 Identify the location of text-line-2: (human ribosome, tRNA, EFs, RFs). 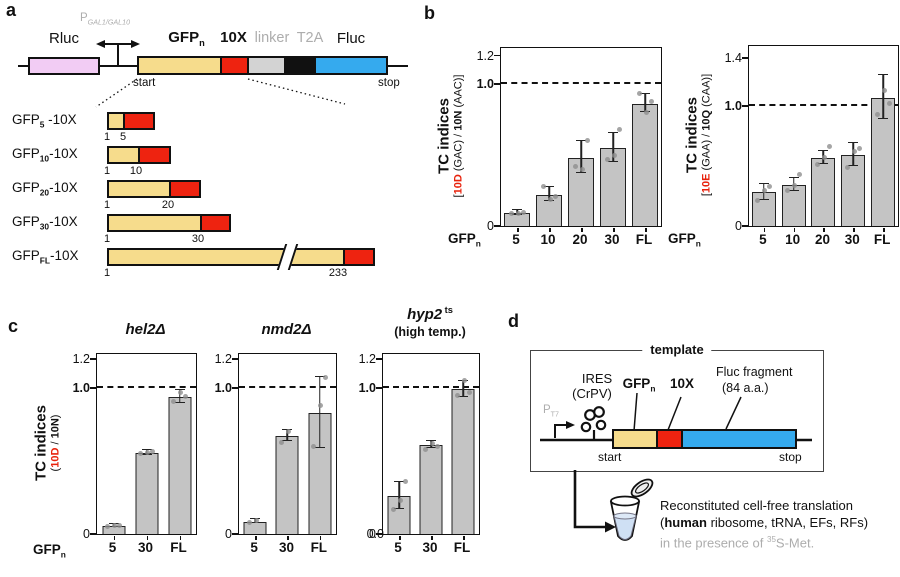
(764, 522).